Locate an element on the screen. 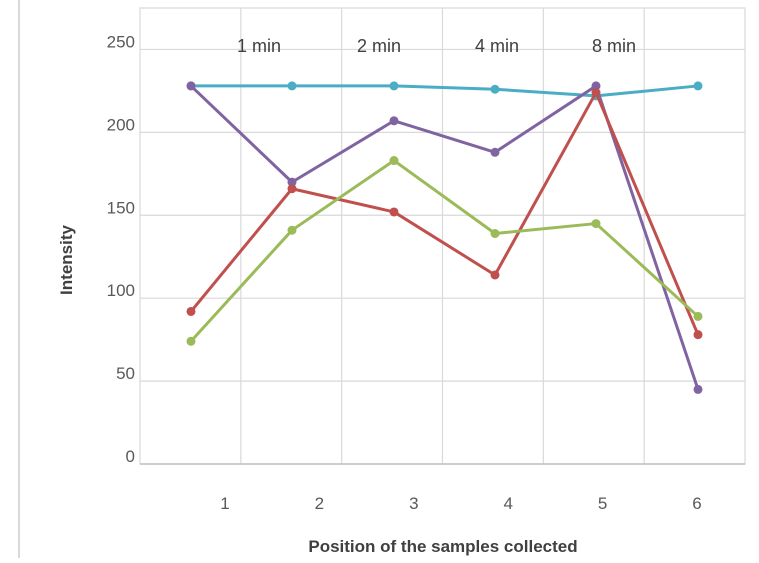 This screenshot has width=759, height=563. x-axis-title: Position of the samples collected is located at coordinates (442, 546).